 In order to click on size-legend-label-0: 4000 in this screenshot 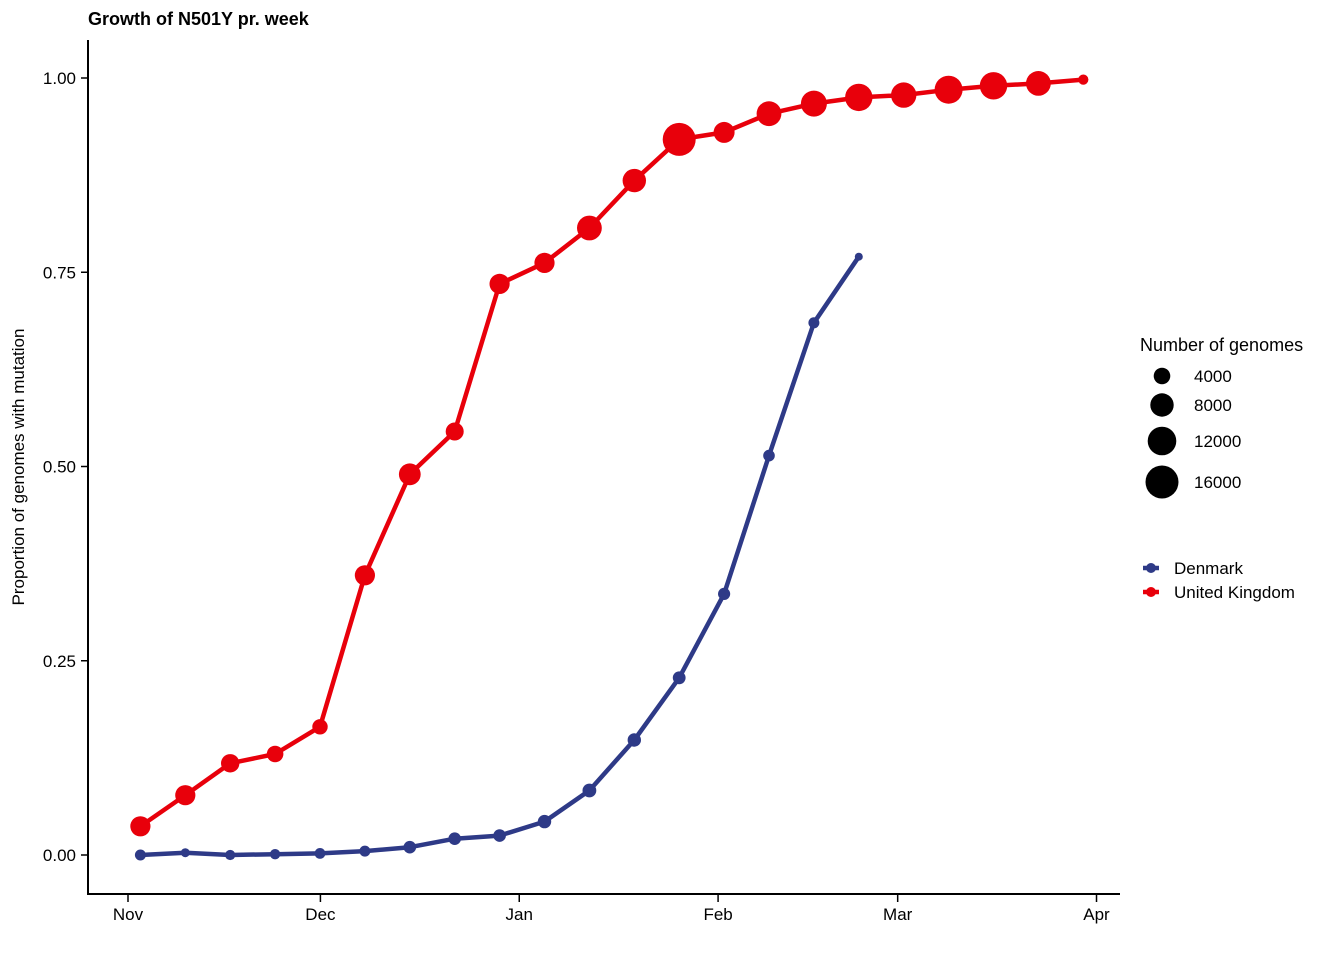, I will do `click(1213, 376)`.